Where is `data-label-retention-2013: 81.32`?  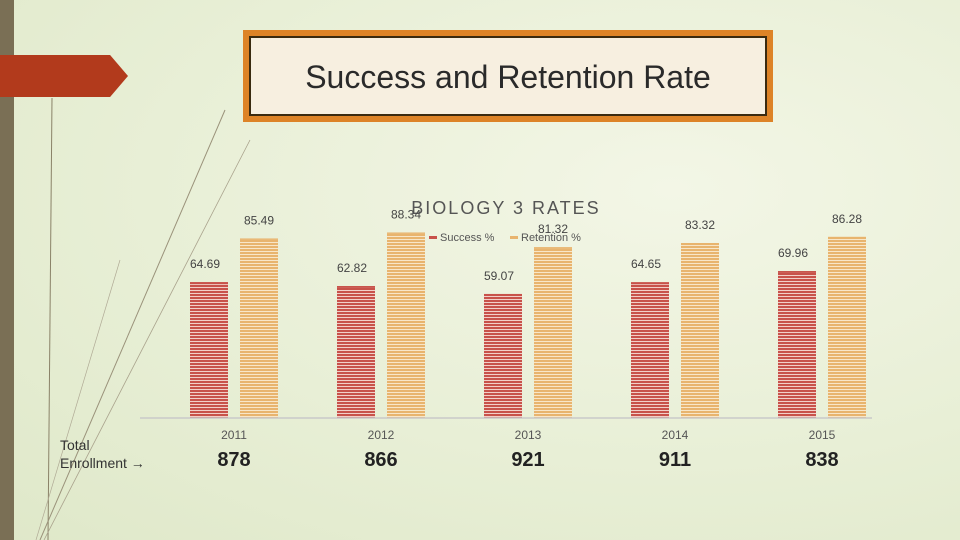
data-label-retention-2013: 81.32 is located at coordinates (553, 229).